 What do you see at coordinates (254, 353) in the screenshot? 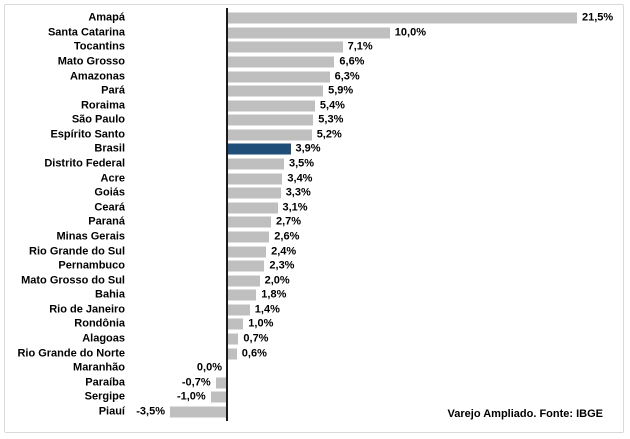
I see `value-label: 0,6%` at bounding box center [254, 353].